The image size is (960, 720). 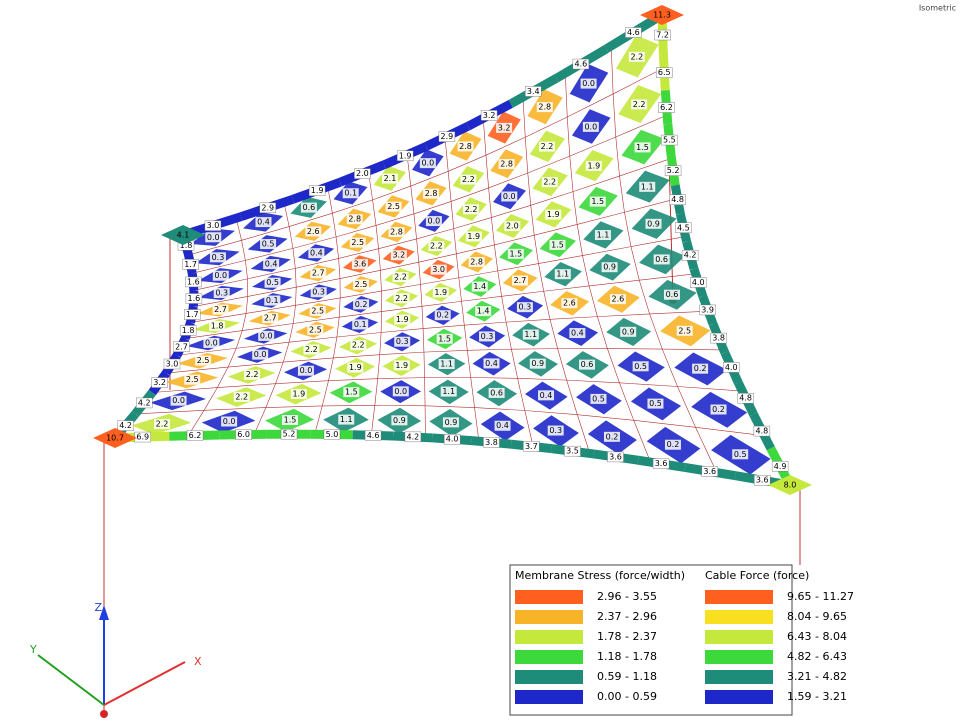 I want to click on cable-label: 4.9, so click(x=780, y=466).